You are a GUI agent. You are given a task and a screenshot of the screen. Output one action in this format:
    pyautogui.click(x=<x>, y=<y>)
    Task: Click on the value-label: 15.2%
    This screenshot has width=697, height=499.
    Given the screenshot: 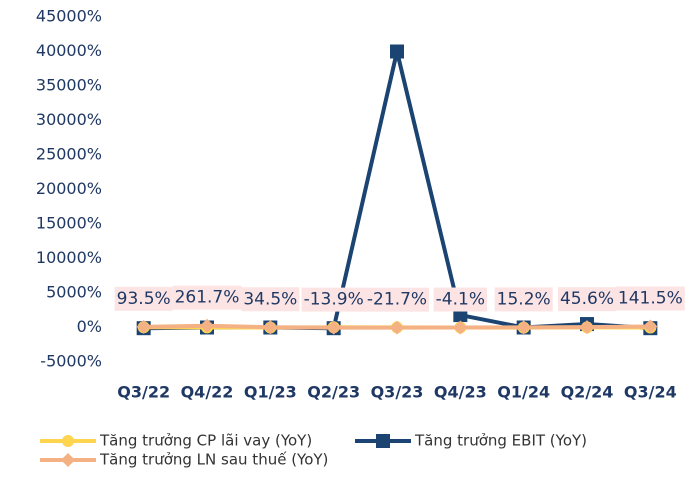 What is the action you would take?
    pyautogui.click(x=524, y=299)
    